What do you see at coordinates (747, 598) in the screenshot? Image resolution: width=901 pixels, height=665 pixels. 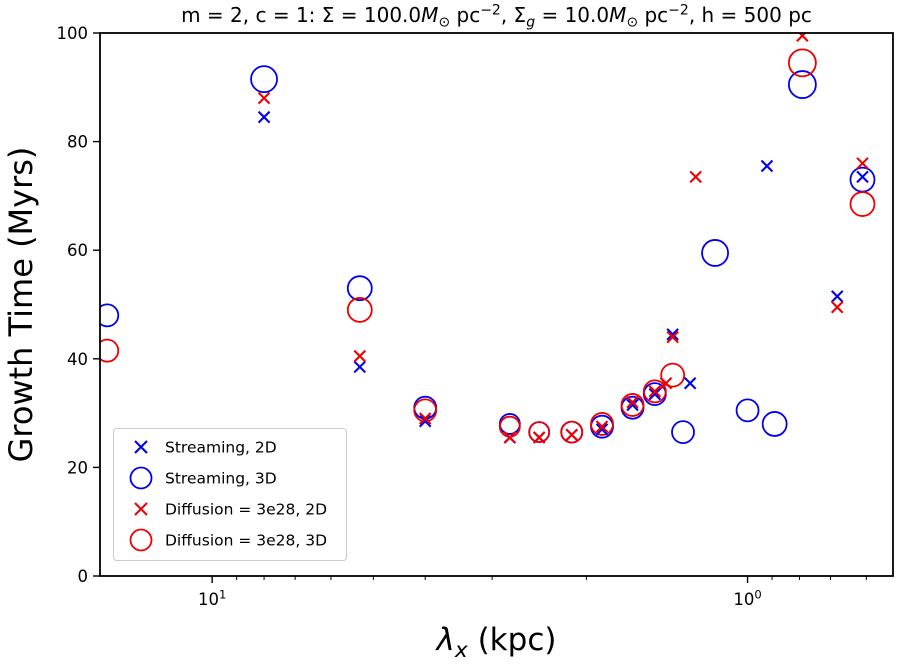 I see `x-tick-label: 10⁰` at bounding box center [747, 598].